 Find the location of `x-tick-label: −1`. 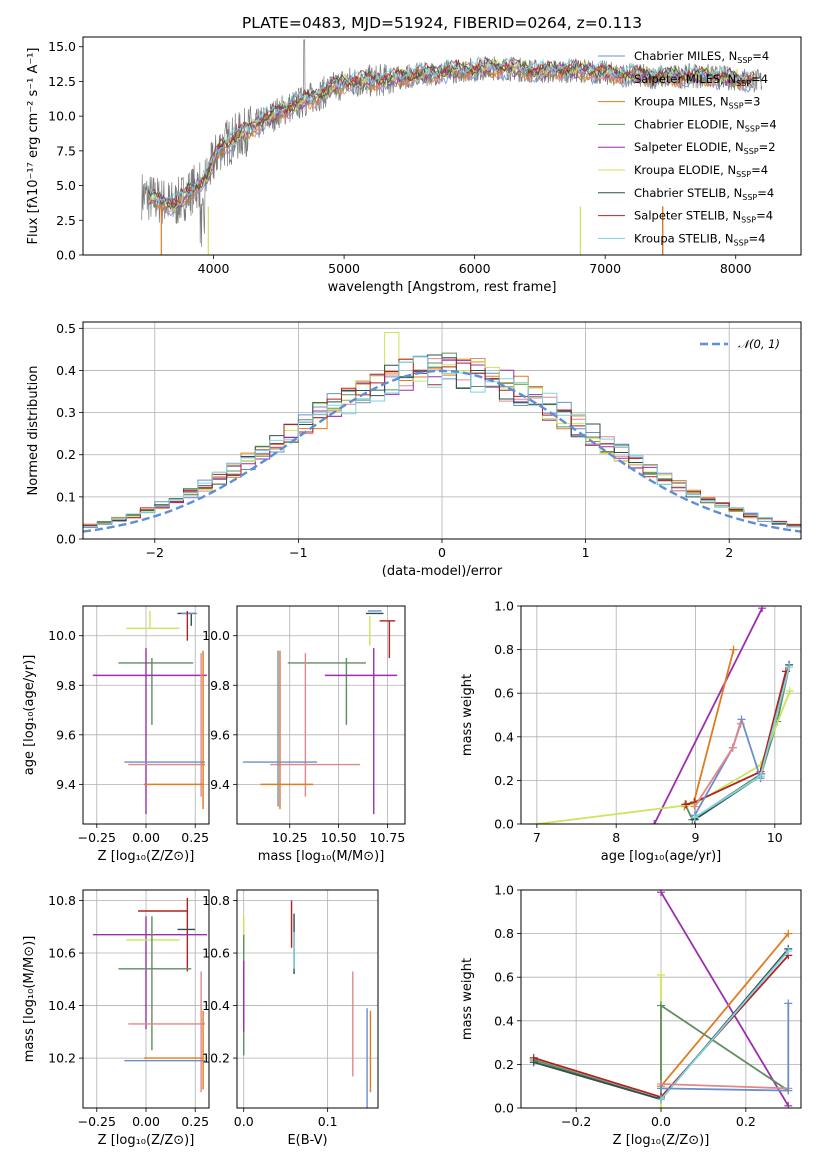

x-tick-label: −1 is located at coordinates (298, 552).